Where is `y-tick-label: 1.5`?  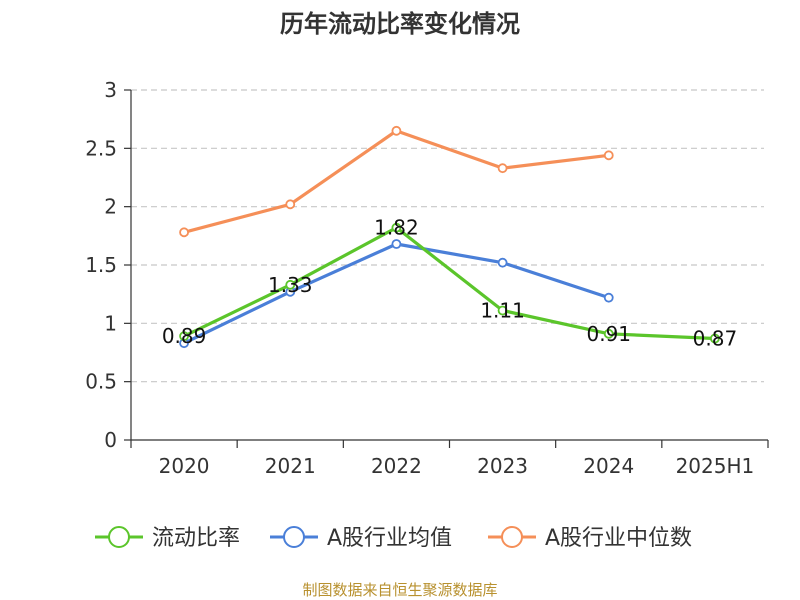 y-tick-label: 1.5 is located at coordinates (101, 265).